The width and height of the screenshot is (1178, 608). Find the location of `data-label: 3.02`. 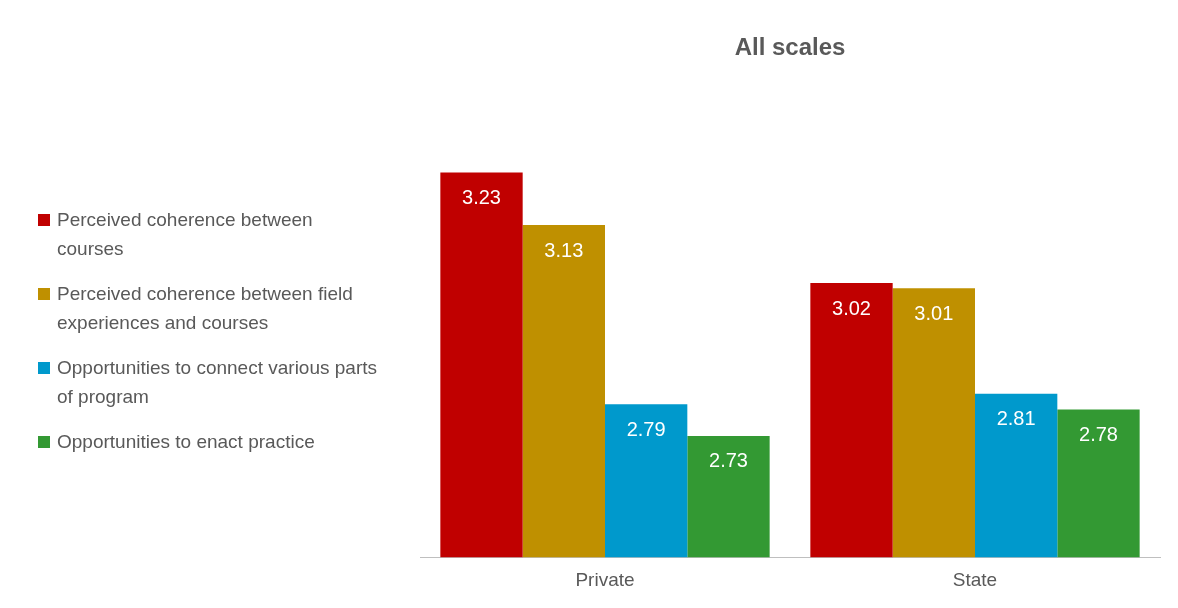

data-label: 3.02 is located at coordinates (851, 307).